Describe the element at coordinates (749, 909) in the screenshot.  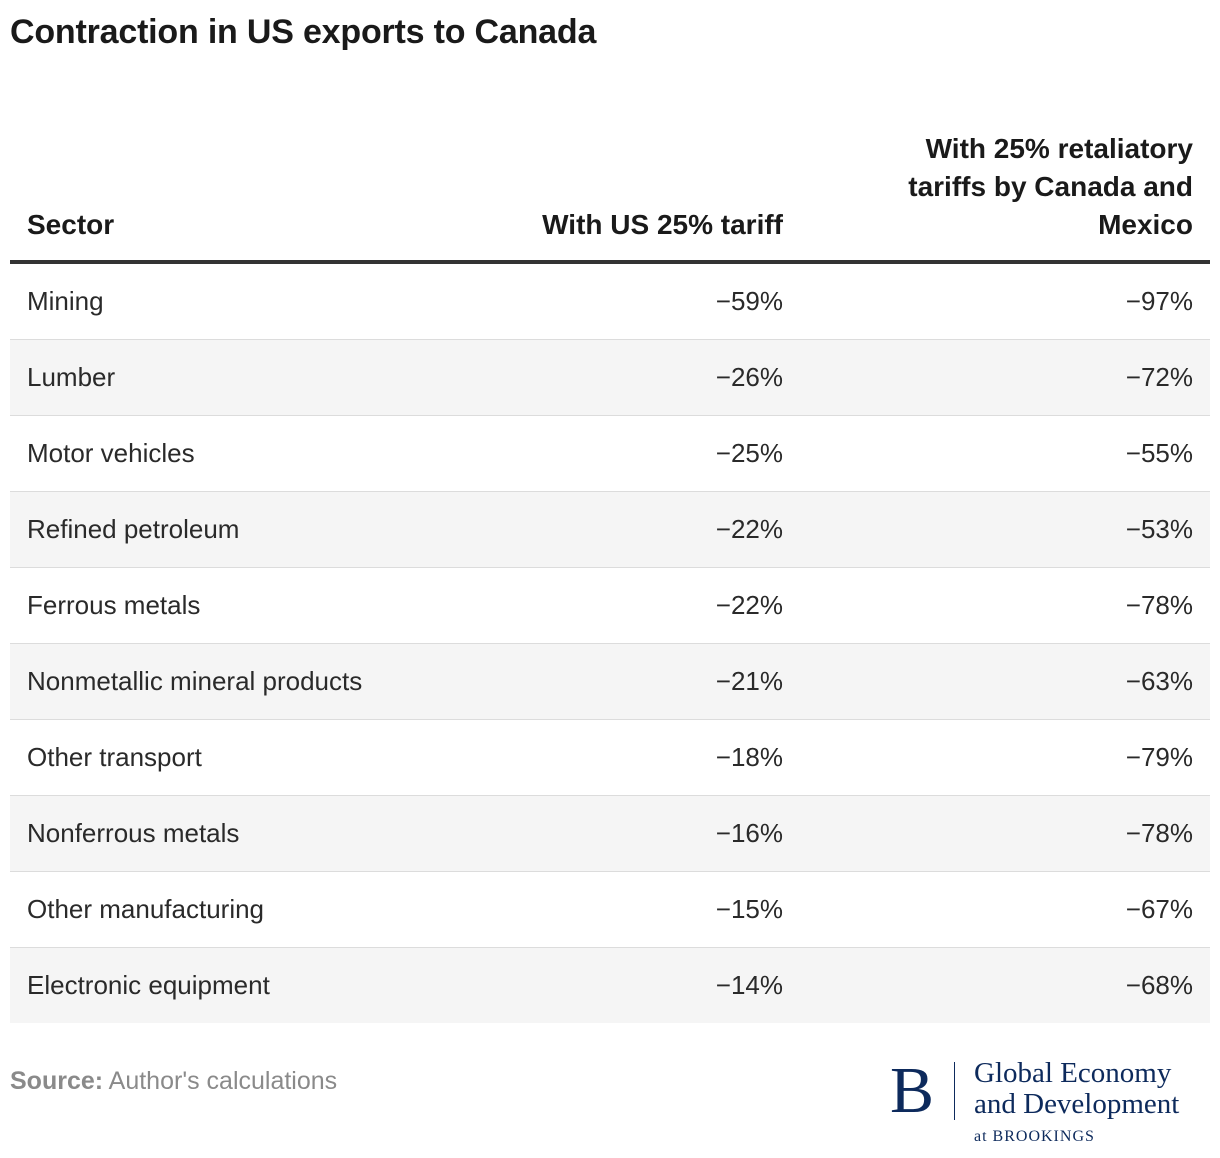
I see `cell-us-tariff: −15%` at that location.